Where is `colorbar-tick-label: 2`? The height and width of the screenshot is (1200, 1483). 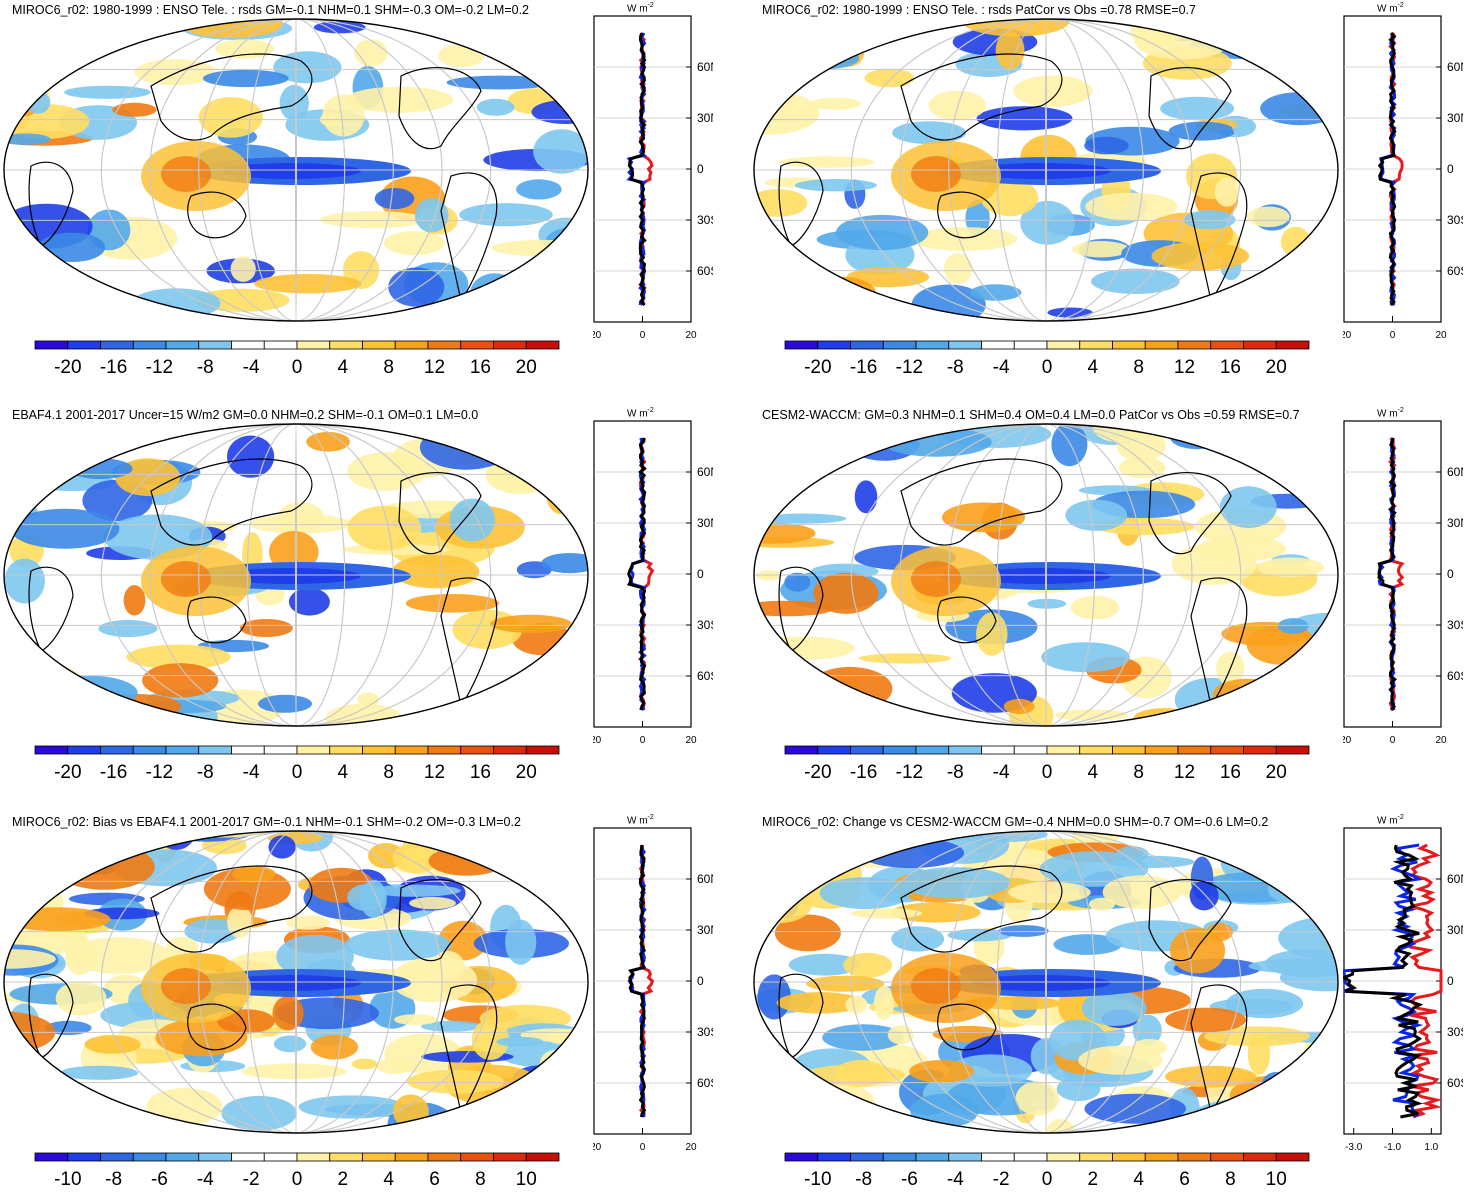
colorbar-tick-label: 2 is located at coordinates (343, 1179).